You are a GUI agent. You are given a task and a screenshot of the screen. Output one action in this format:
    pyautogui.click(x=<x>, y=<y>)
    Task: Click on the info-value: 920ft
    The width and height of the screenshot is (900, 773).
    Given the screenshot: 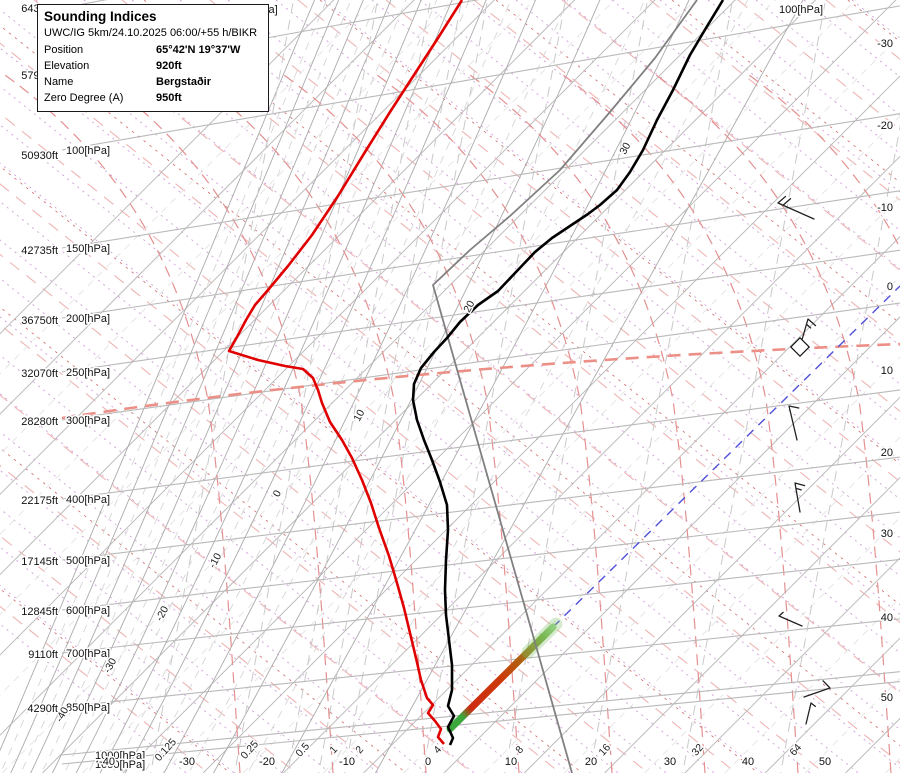 What is the action you would take?
    pyautogui.click(x=169, y=66)
    